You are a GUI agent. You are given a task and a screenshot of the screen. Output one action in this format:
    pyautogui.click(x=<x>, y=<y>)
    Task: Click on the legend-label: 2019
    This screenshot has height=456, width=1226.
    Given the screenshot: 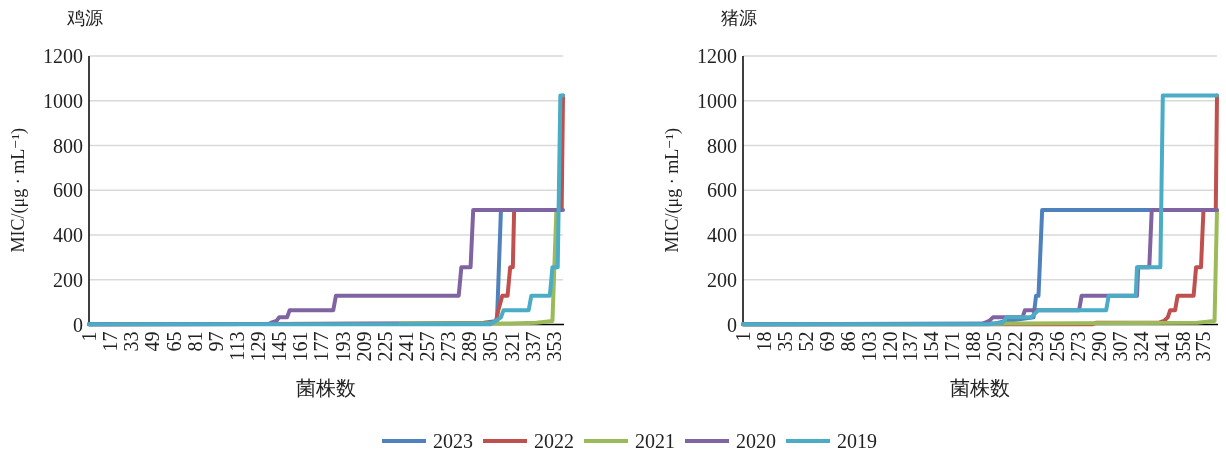 What is the action you would take?
    pyautogui.click(x=857, y=441)
    